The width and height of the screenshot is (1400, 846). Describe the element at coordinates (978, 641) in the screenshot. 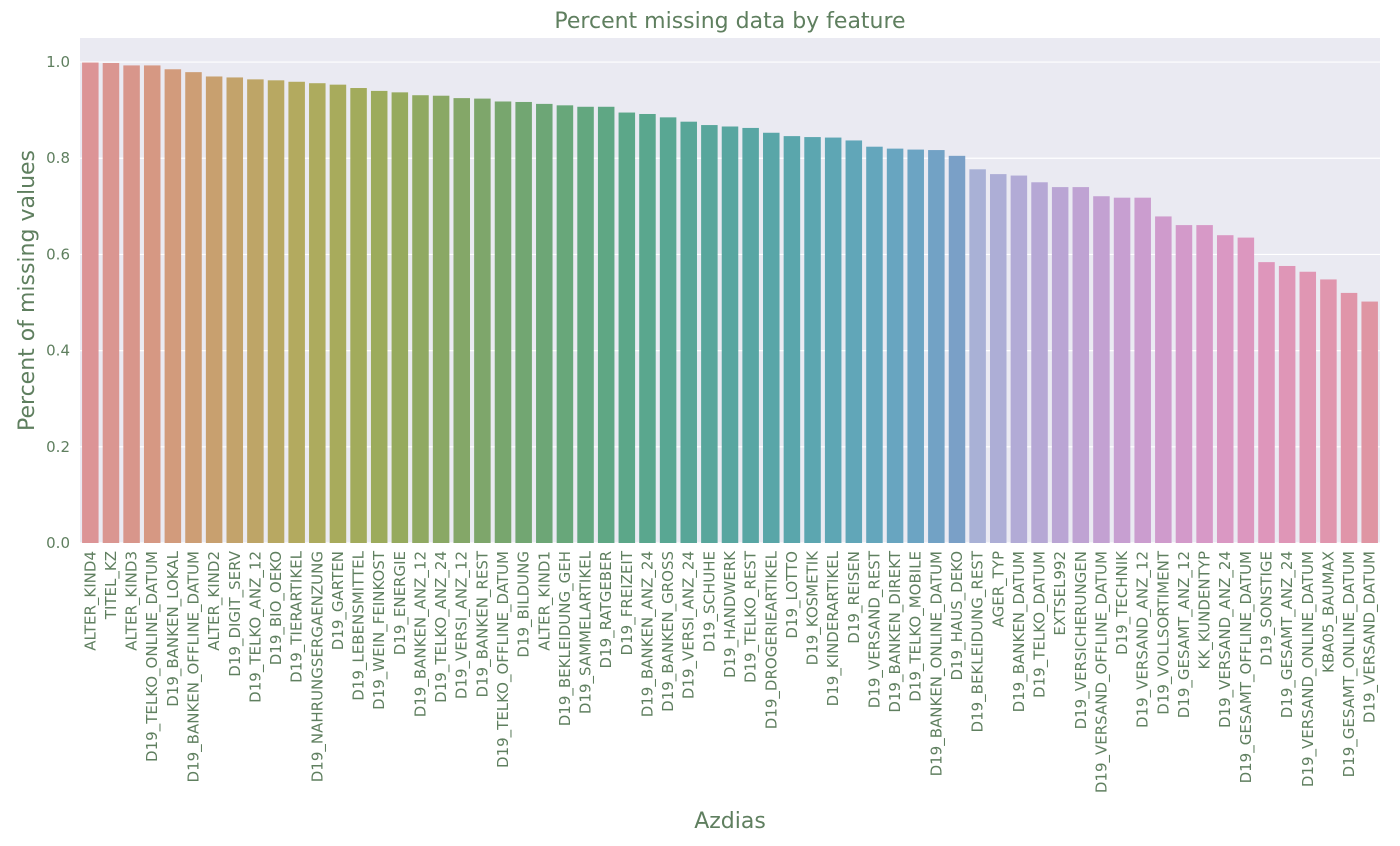

I see `x-tick-label: D19_BEKLEIDUNG_REST` at that location.